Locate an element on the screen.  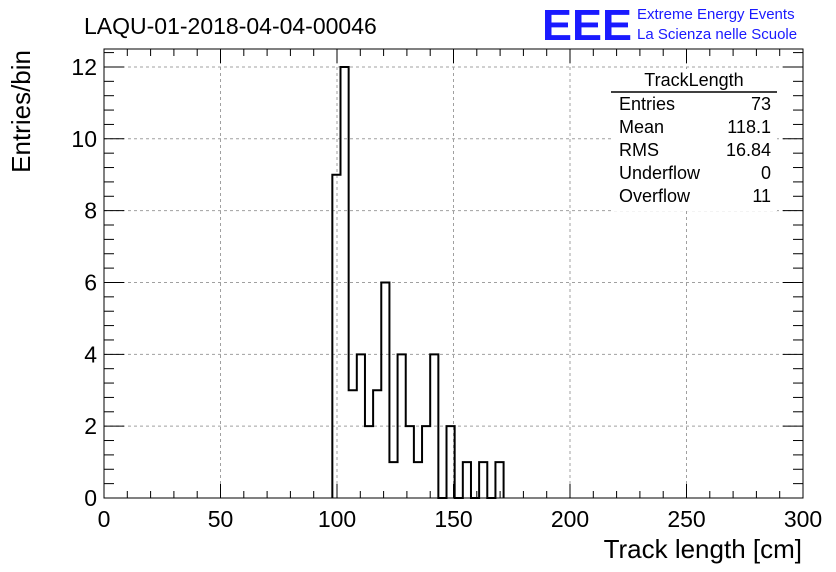
stats-box-title: TrackLength is located at coordinates (693, 80).